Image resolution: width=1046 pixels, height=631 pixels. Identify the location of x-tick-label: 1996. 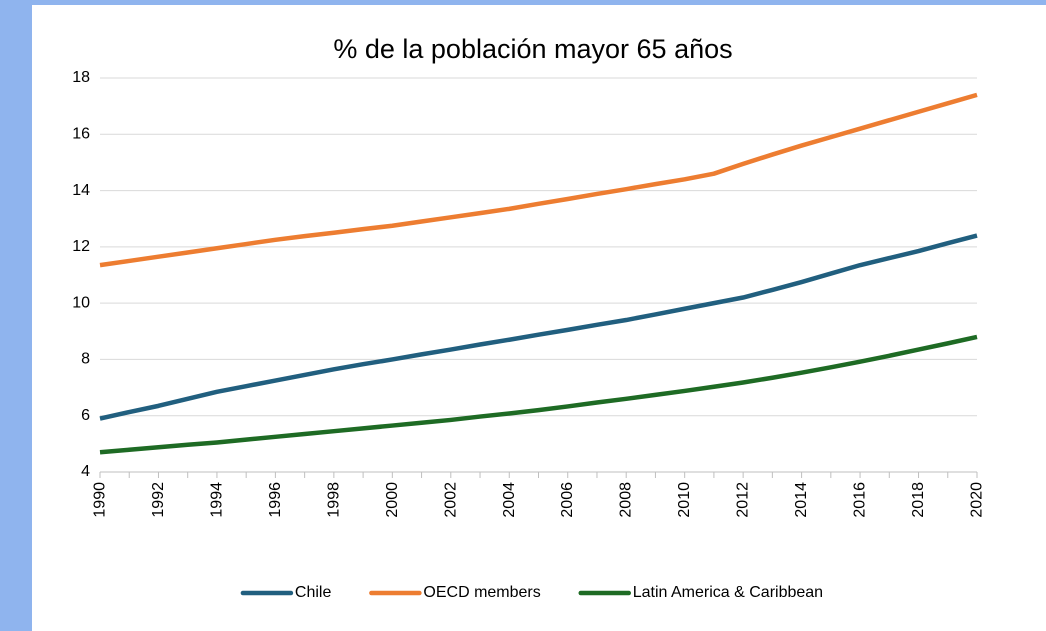
(275, 500).